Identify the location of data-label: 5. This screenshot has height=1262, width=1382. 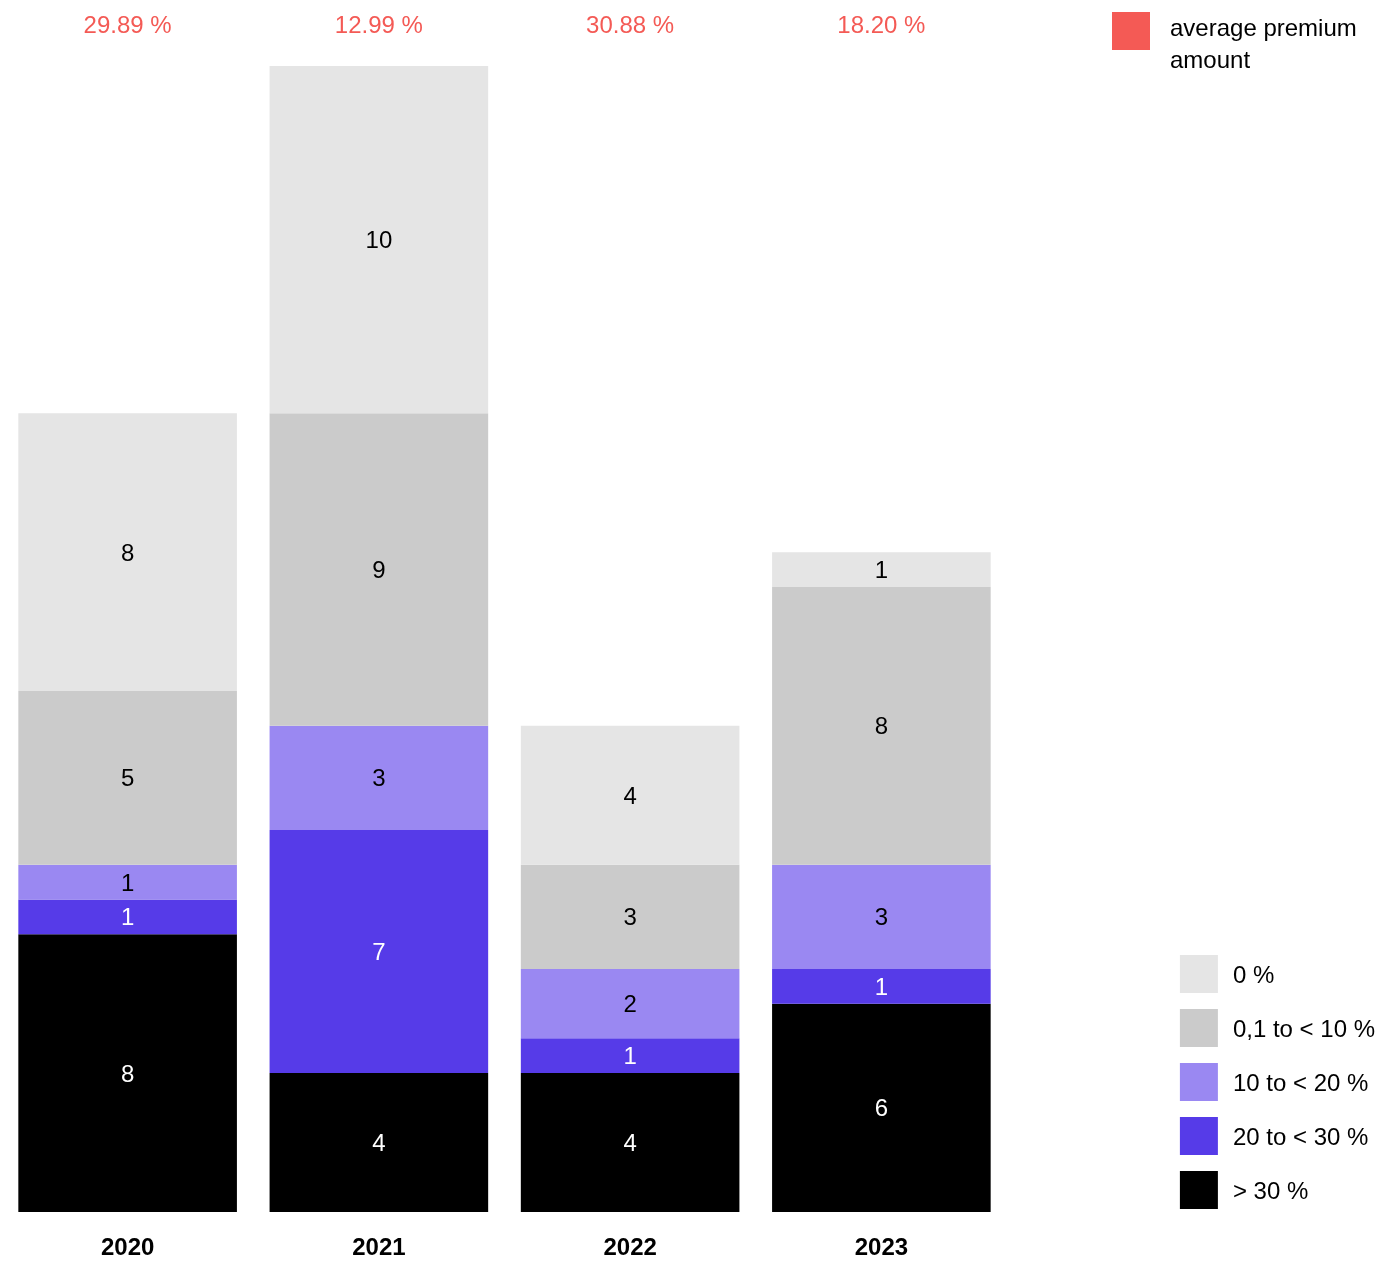
(127, 778).